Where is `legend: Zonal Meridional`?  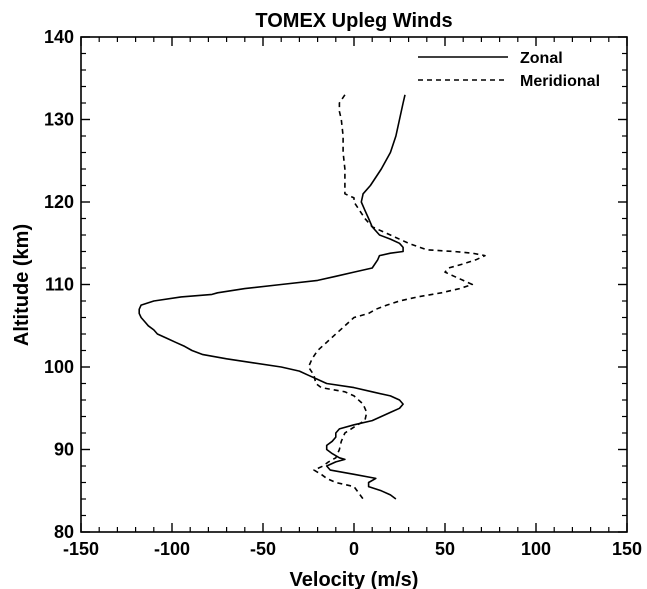 legend: Zonal Meridional is located at coordinates (509, 70).